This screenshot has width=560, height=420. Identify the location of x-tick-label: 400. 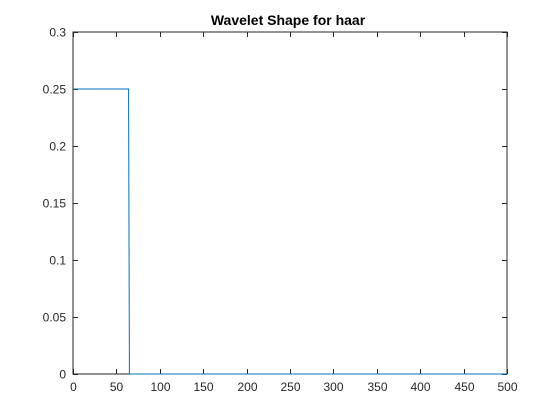
(420, 387).